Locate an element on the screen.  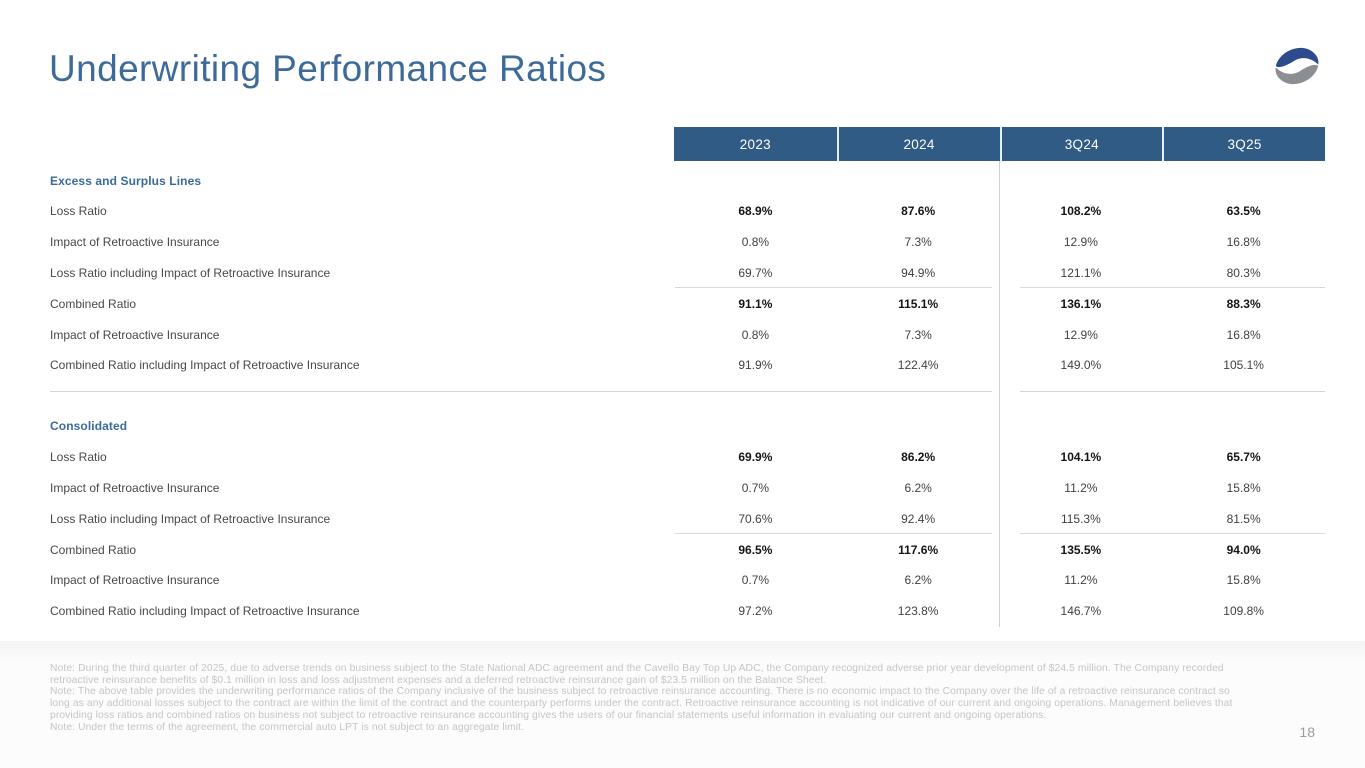
column-header: 2023 is located at coordinates (755, 144).